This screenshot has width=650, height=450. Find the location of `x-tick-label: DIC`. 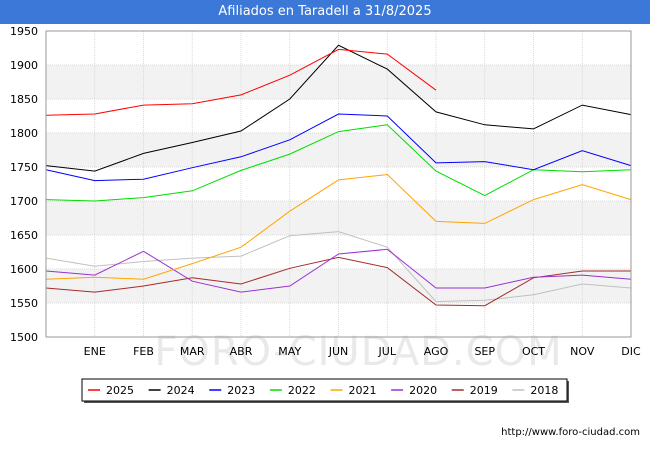

x-tick-label: DIC is located at coordinates (631, 351).